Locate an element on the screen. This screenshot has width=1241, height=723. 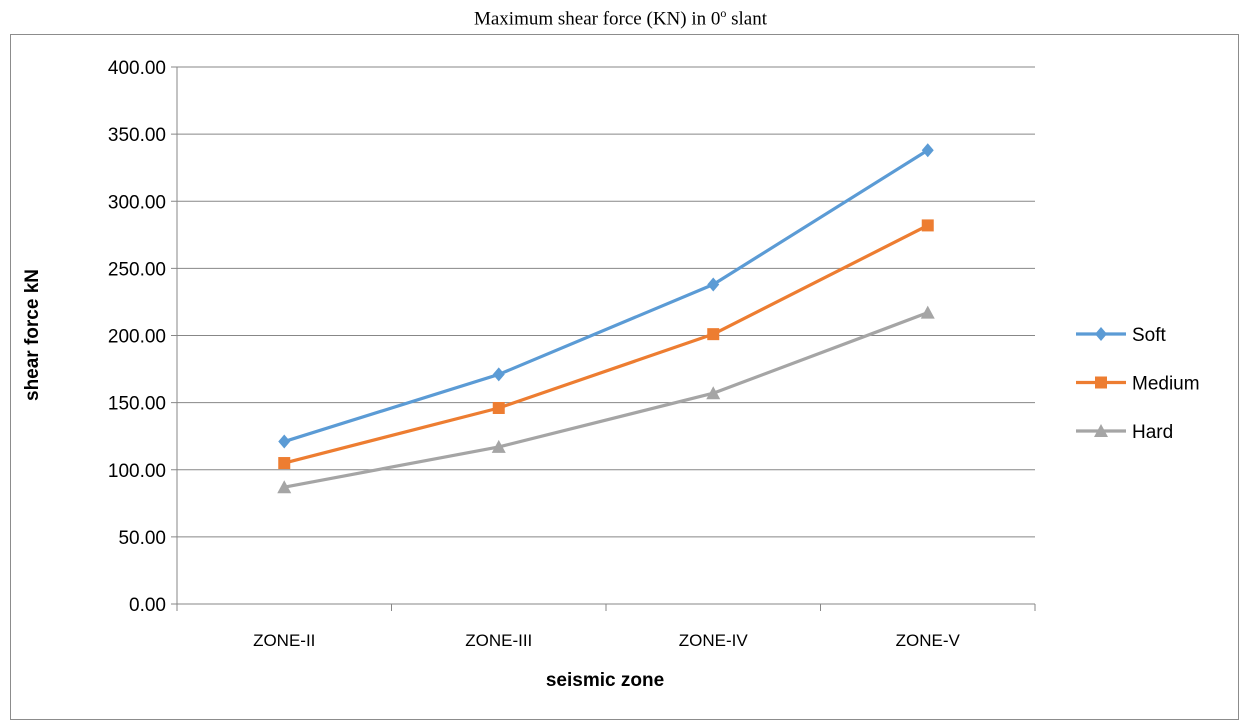
y-tick-label: 0.00 is located at coordinates (147, 605).